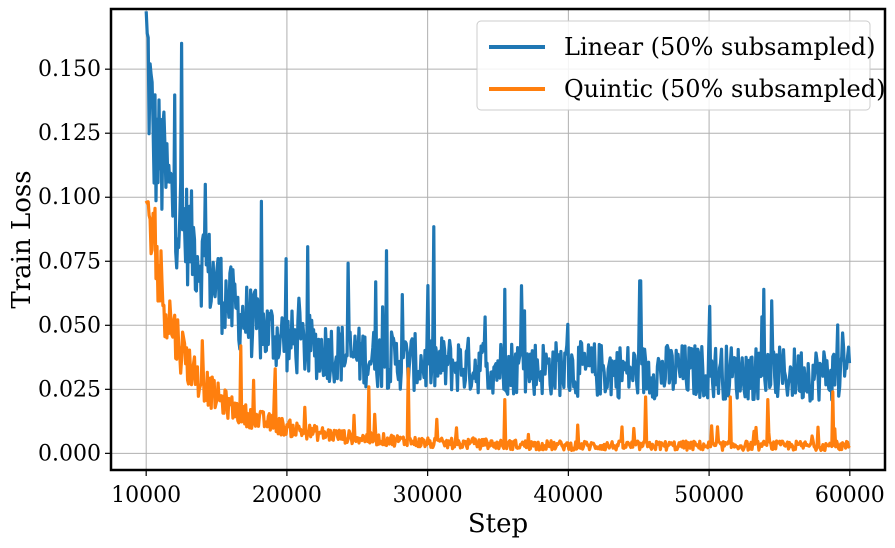 The image size is (895, 548). What do you see at coordinates (287, 495) in the screenshot?
I see `x-tick-label: 20000` at bounding box center [287, 495].